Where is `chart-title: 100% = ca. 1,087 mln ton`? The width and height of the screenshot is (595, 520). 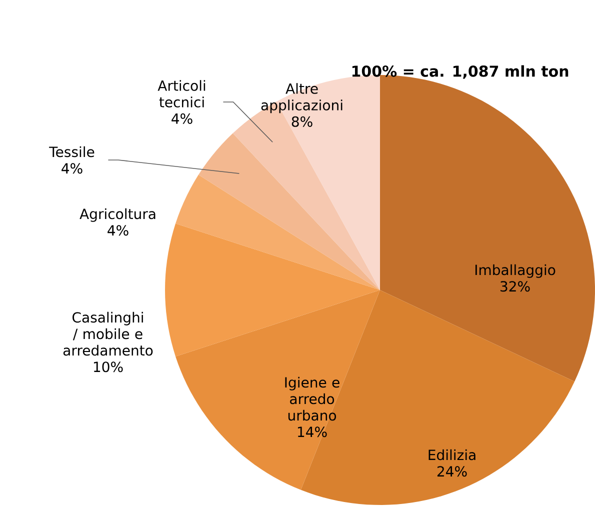 chart-title: 100% = ca. 1,087 mln ton is located at coordinates (460, 72).